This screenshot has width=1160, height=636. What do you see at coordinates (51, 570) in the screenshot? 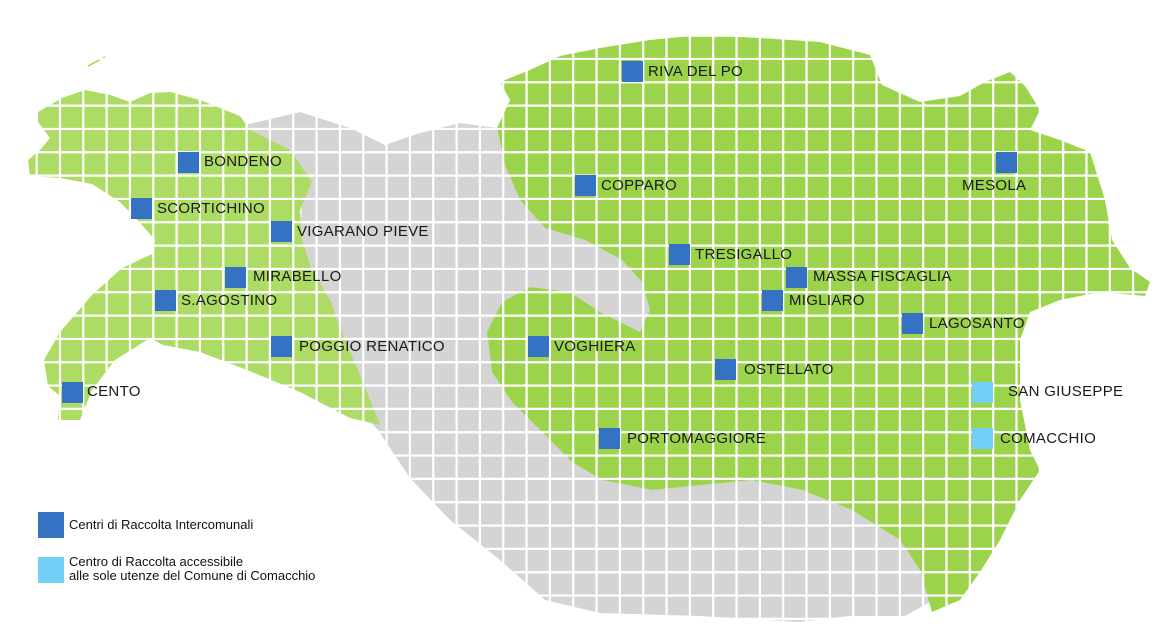
I see `legend-swatch-comacchio` at bounding box center [51, 570].